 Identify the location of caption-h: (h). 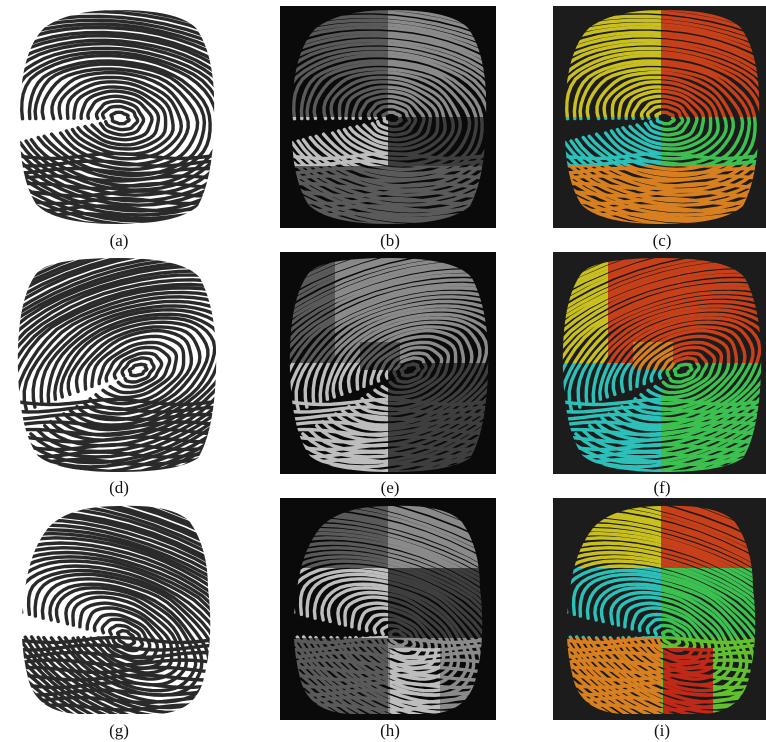
(390, 730).